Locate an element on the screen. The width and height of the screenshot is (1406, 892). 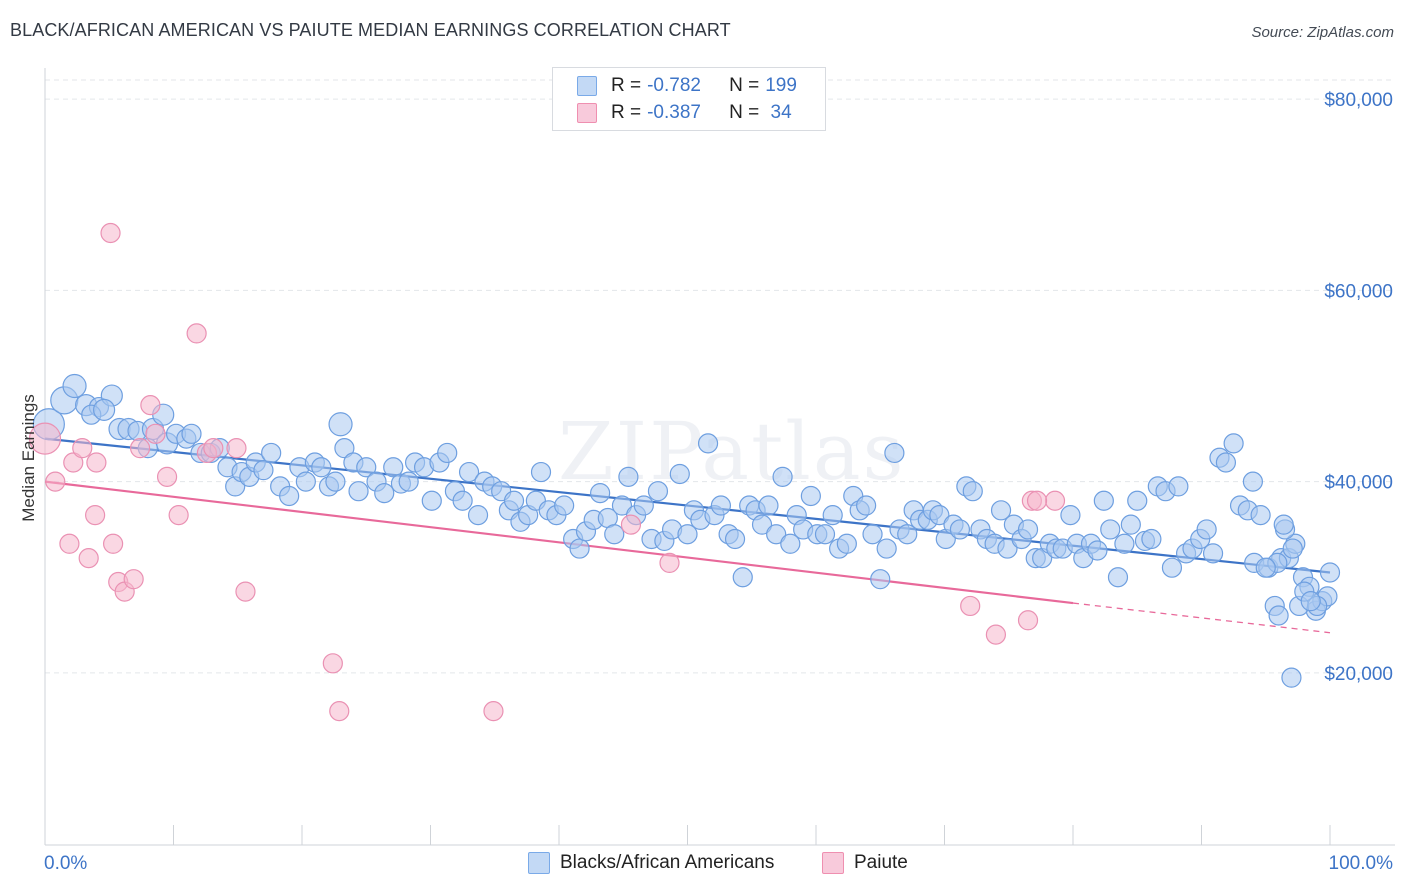
bottom-legend-swatch-blue is located at coordinates (539, 863).